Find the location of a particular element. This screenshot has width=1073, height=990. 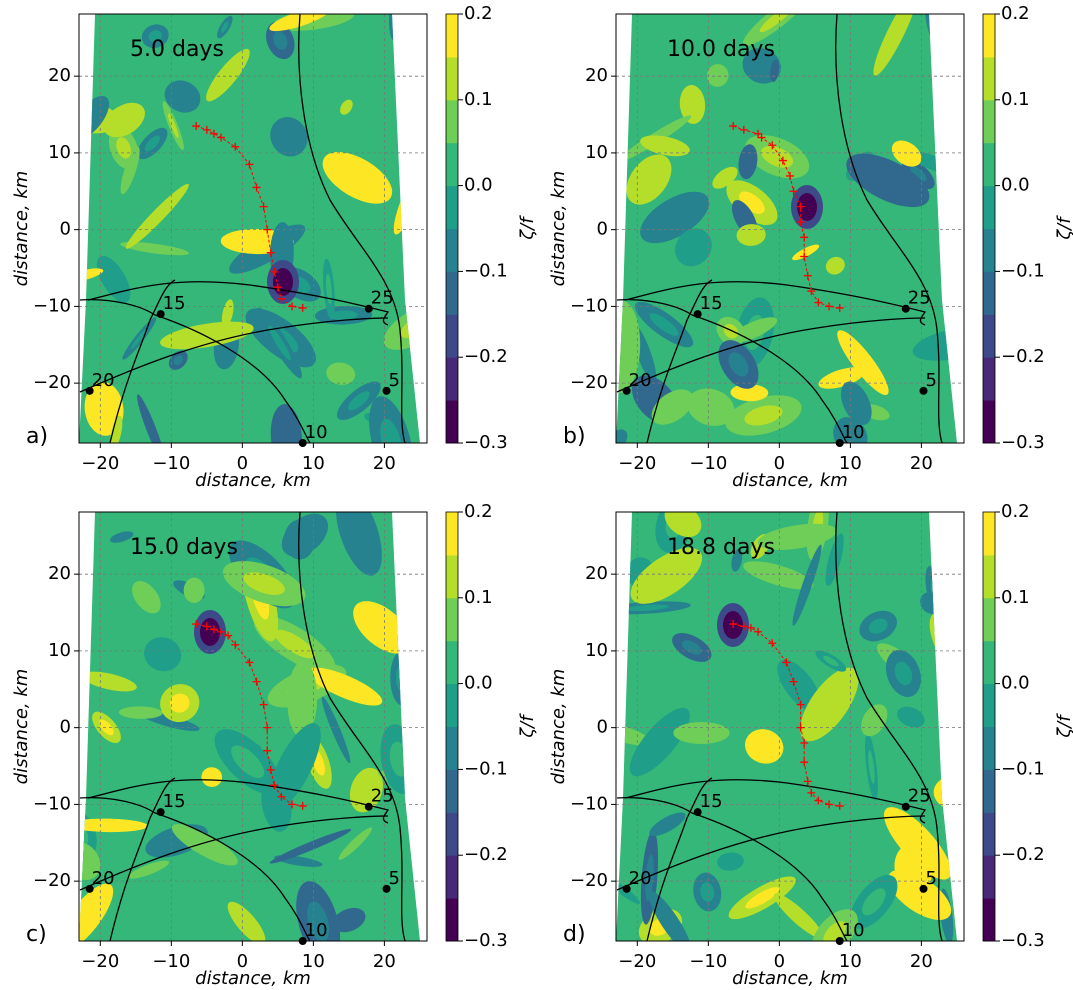

x-tick-label: 0 is located at coordinates (242, 463).